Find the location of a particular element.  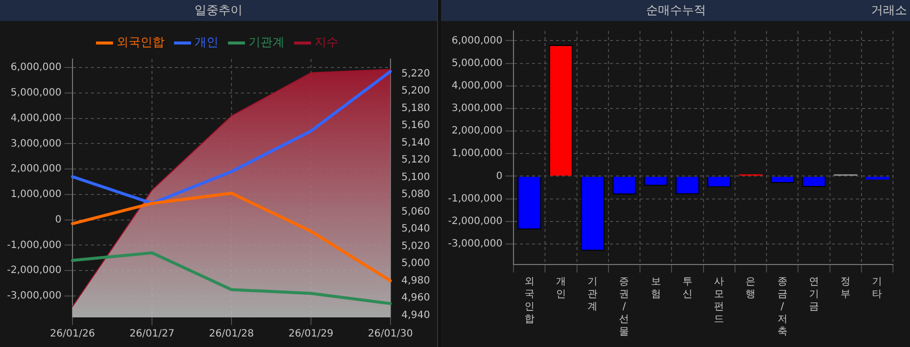

y2-tick-label: 4,960 is located at coordinates (415, 298).